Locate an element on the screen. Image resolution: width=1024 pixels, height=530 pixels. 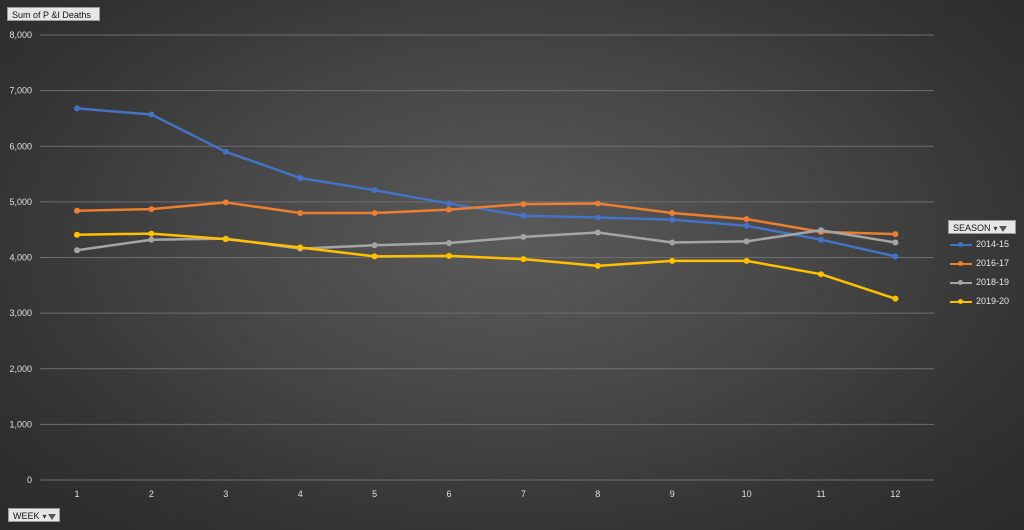
week-field-label: WEEK is located at coordinates (26, 516).